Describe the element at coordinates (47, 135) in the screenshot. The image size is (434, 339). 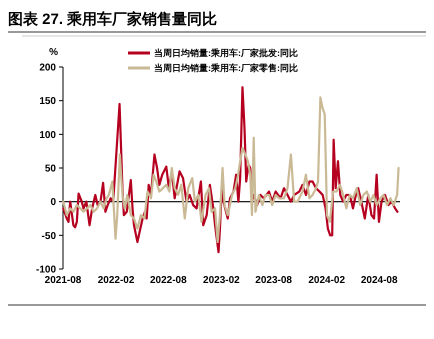
I see `y-tick-label: 100` at that location.